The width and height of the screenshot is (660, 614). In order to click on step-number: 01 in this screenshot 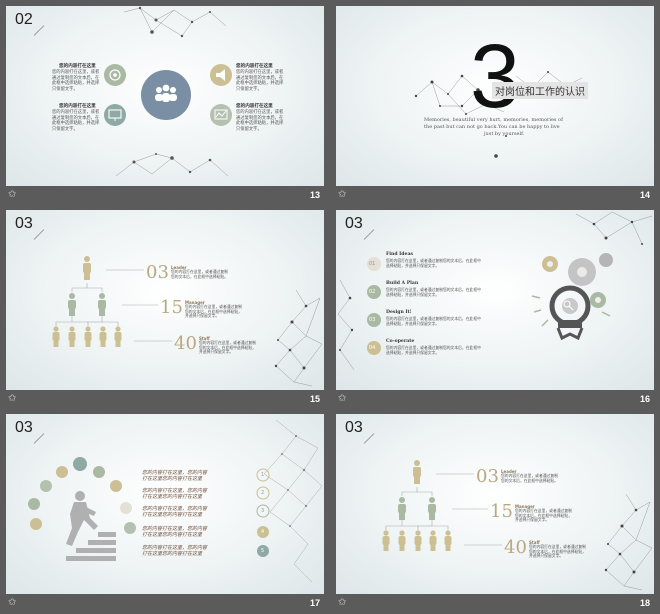, I will do `click(372, 264)`.